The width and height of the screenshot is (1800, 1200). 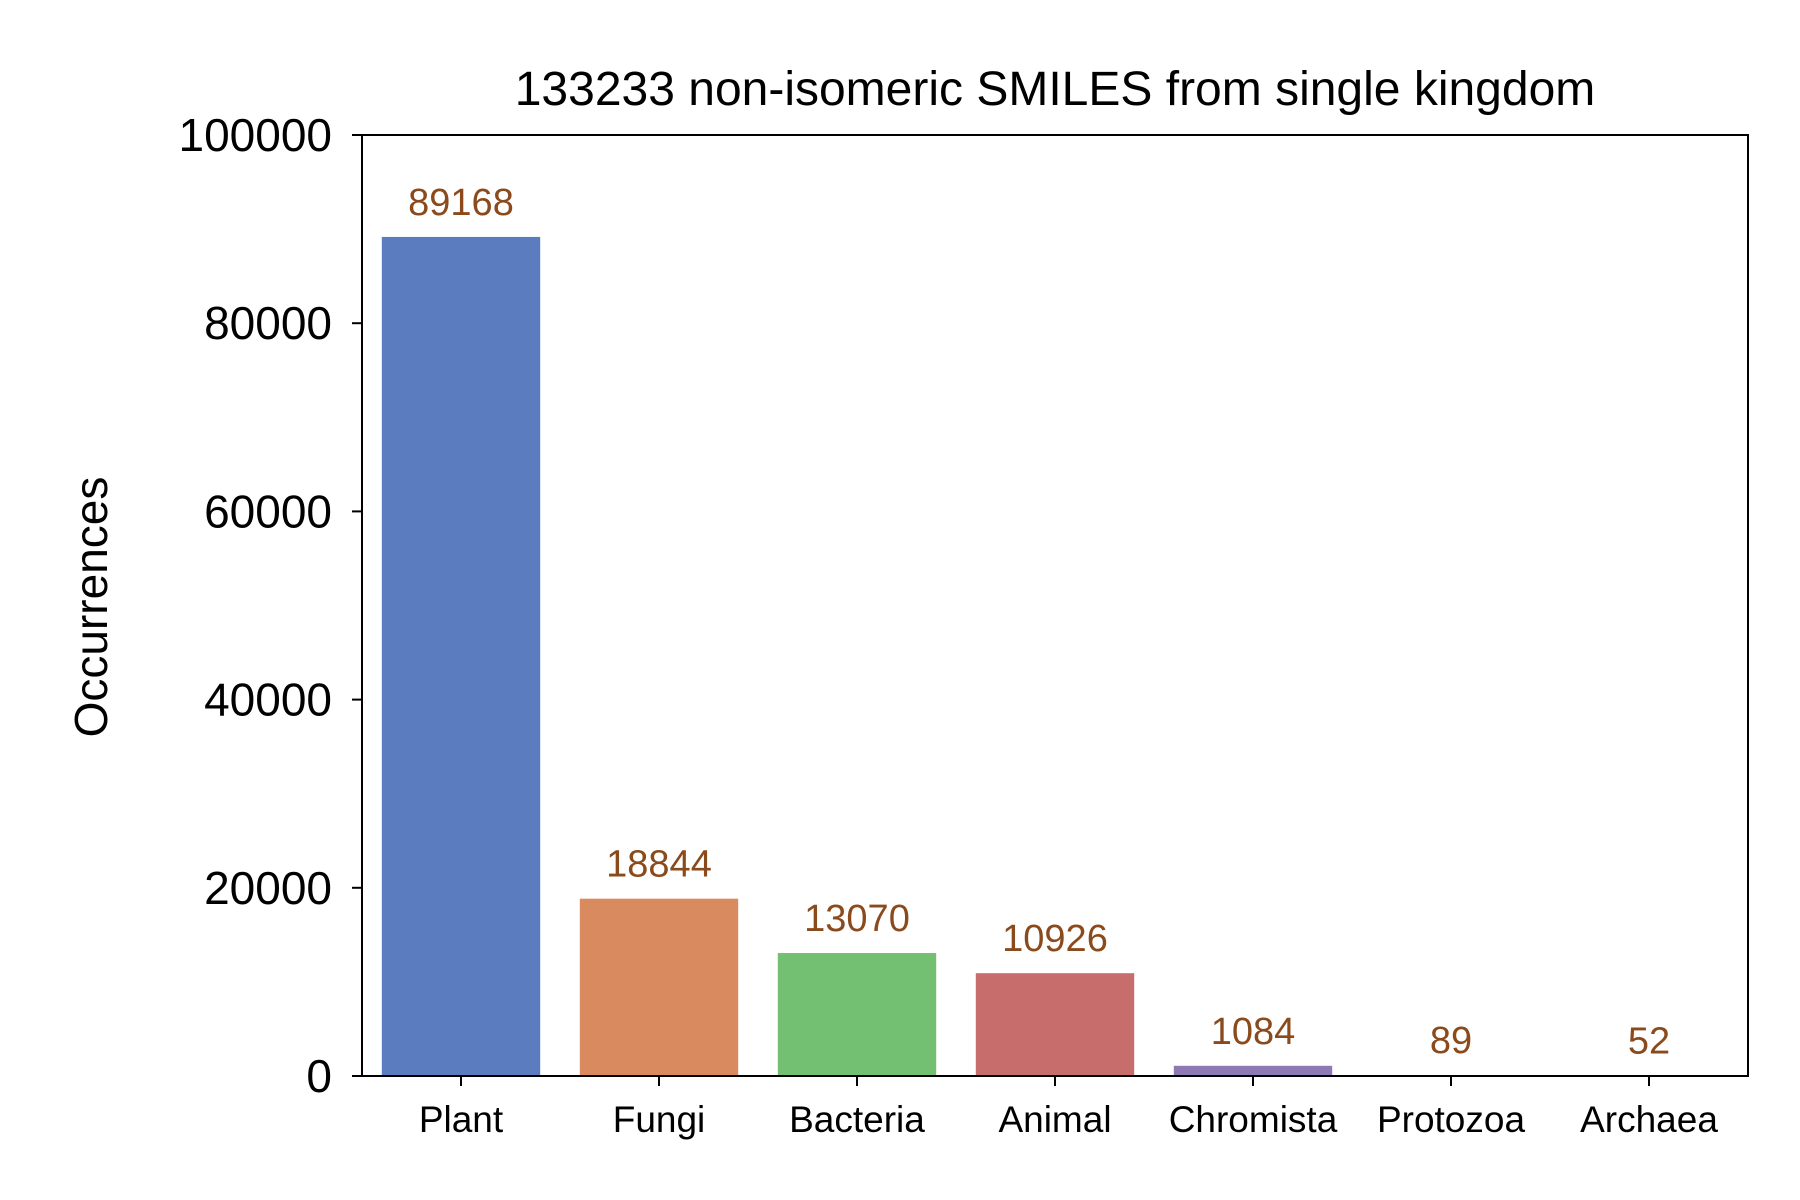 I want to click on data-label-animal: 10926, so click(x=1055, y=939).